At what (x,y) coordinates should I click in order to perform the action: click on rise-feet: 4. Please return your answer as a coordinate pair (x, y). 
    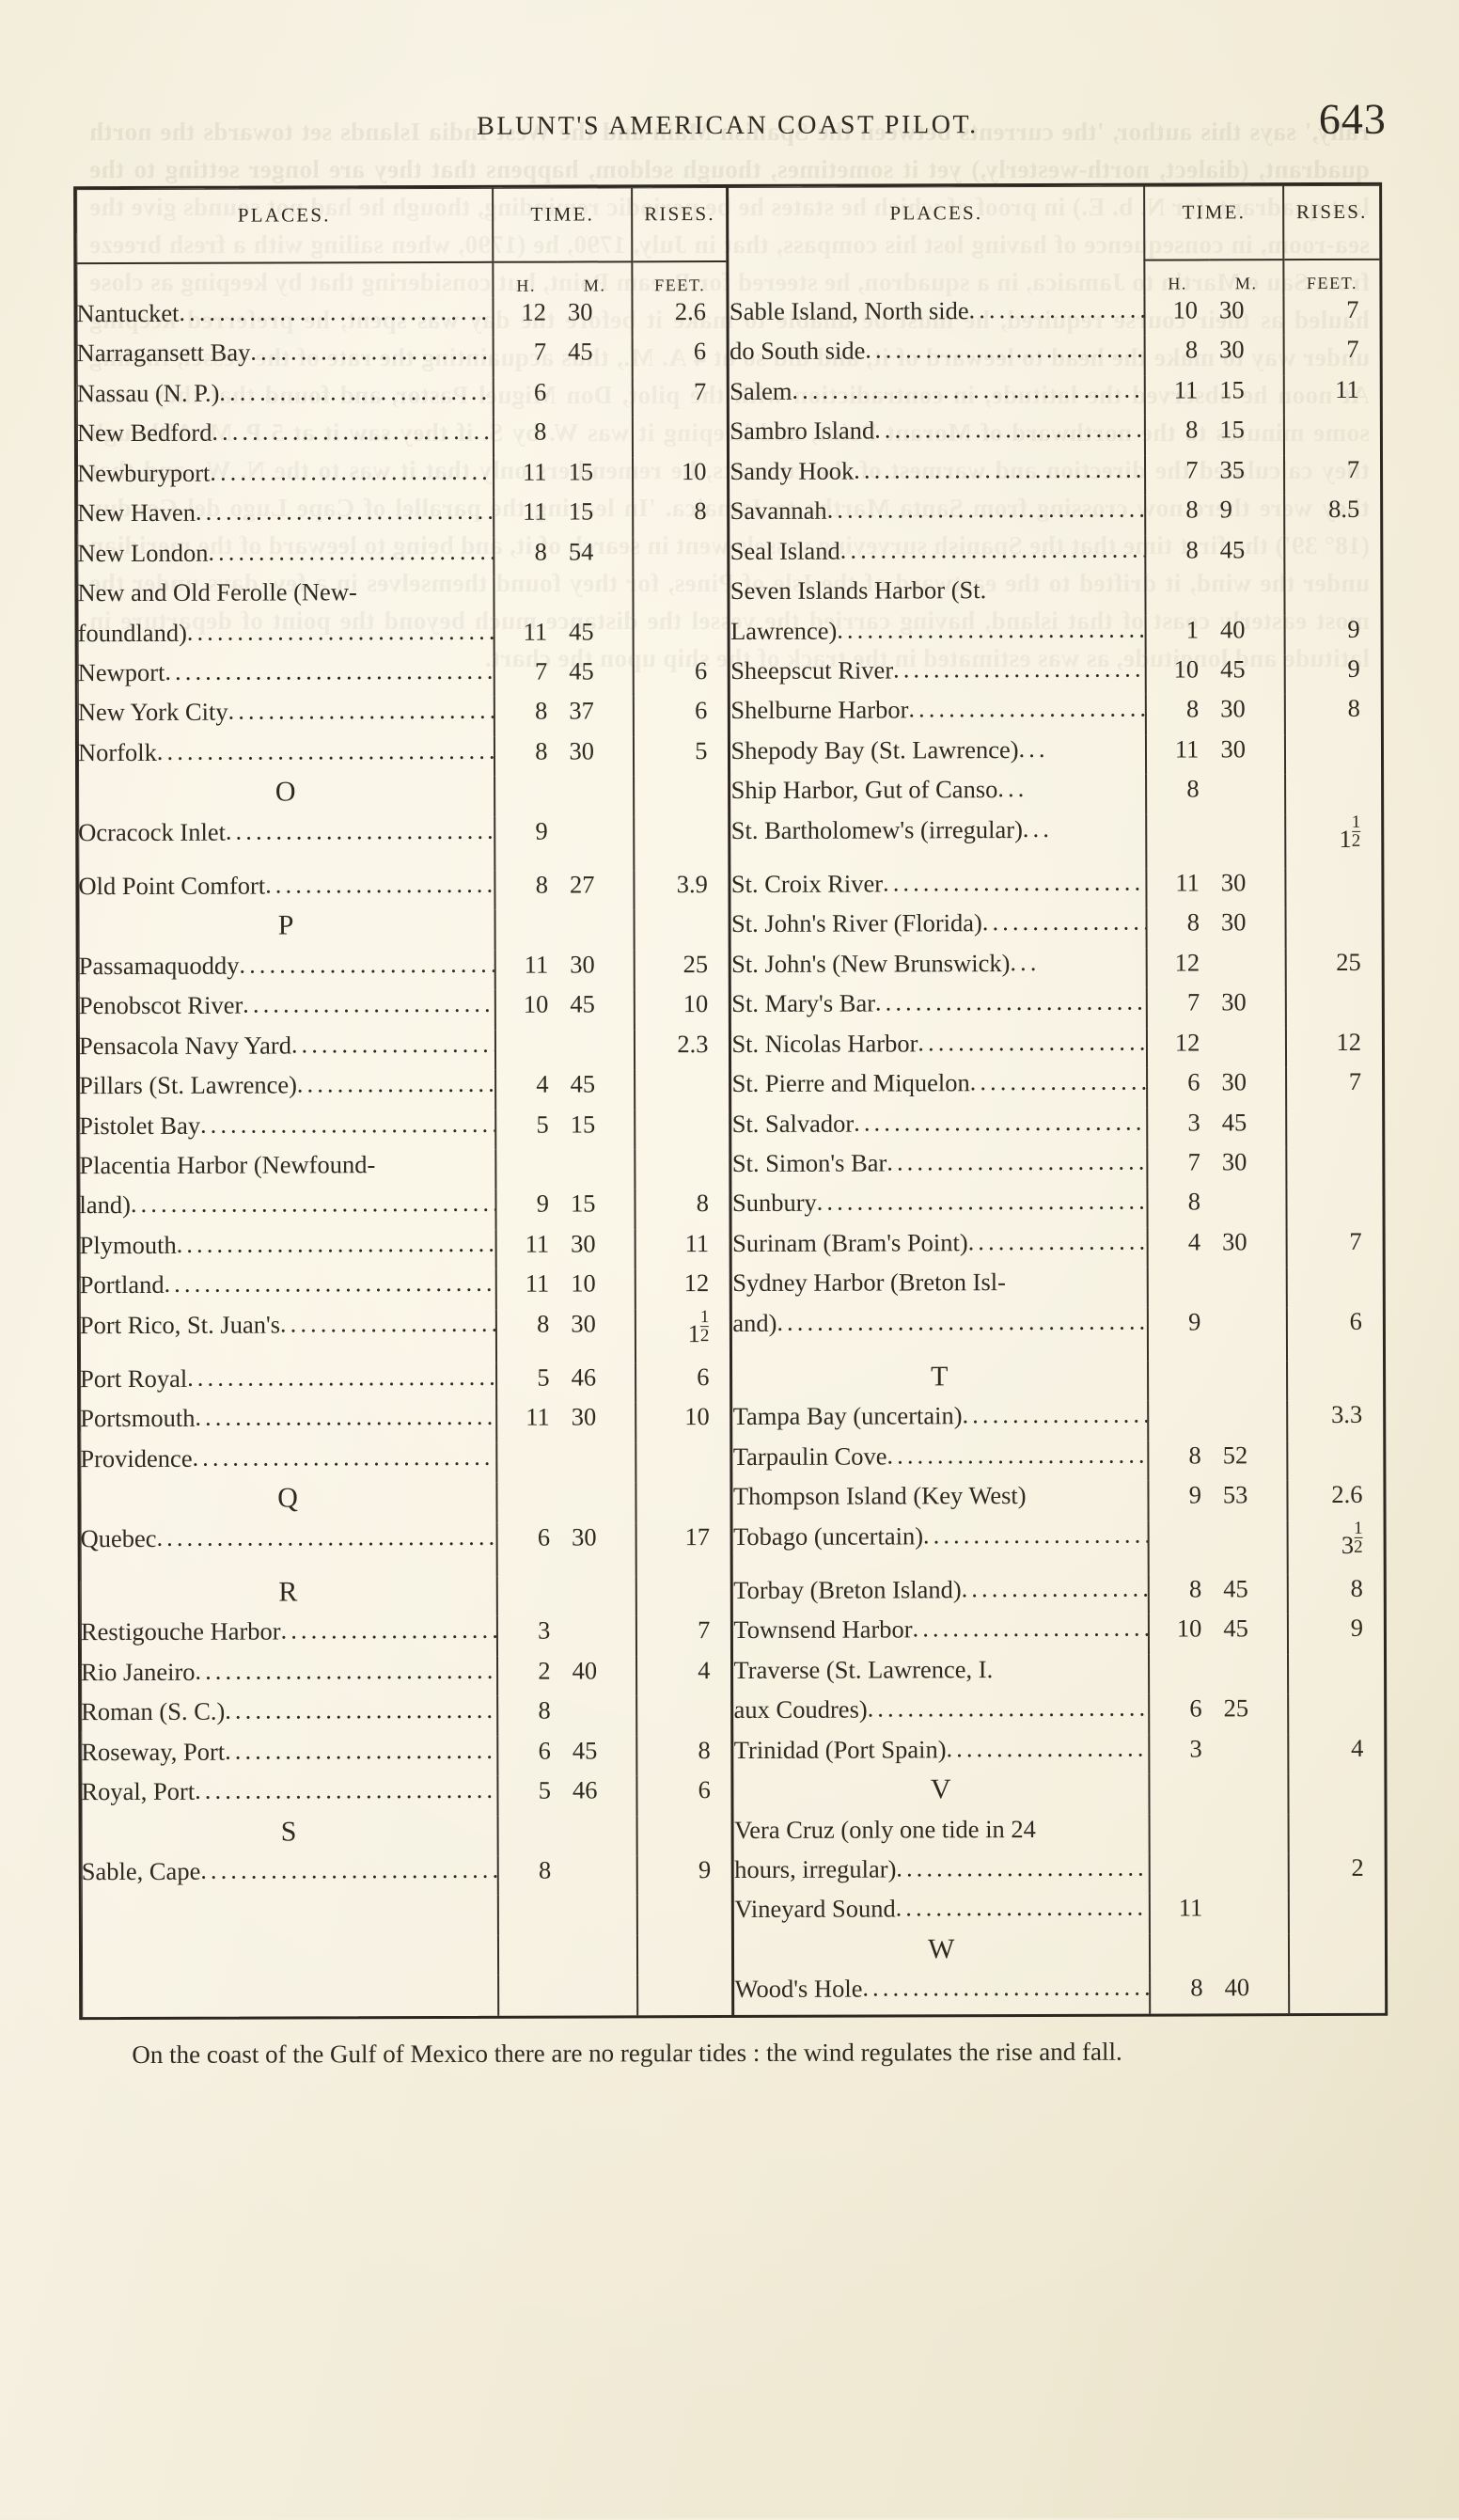
    Looking at the image, I should click on (684, 1675).